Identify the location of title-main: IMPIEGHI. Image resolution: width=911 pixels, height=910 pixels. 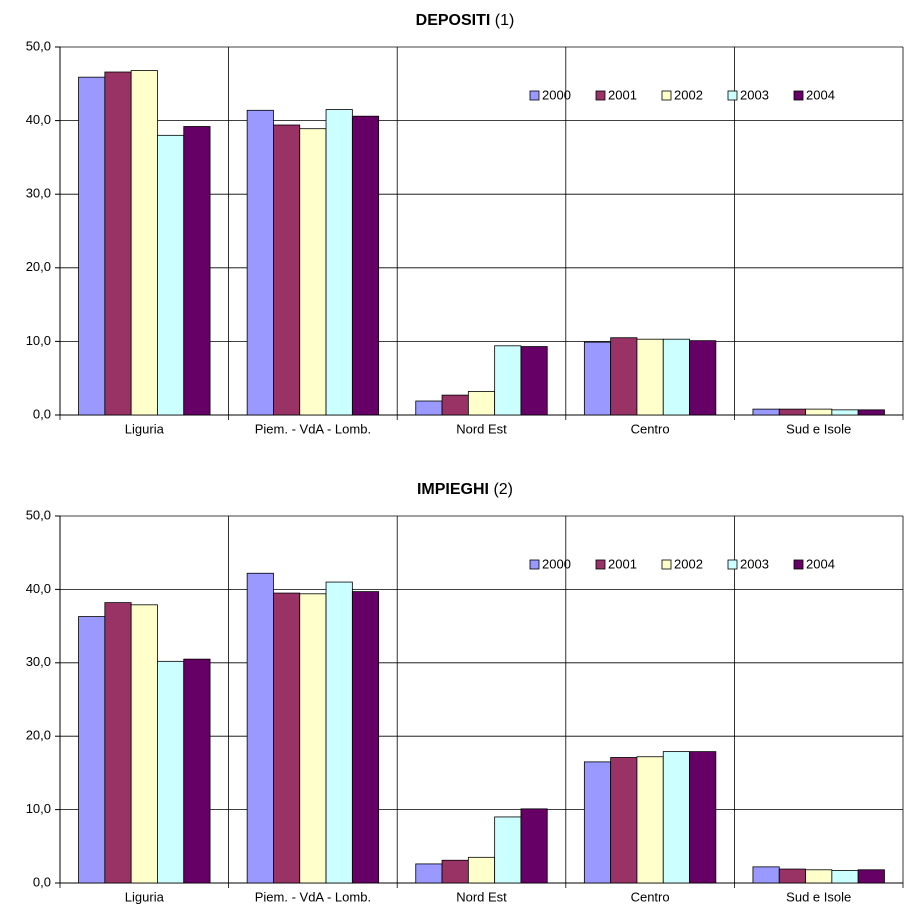
(453, 489).